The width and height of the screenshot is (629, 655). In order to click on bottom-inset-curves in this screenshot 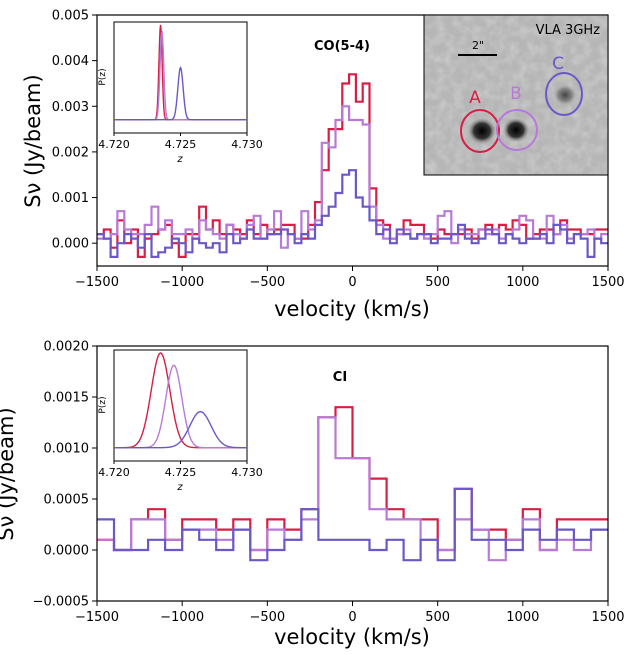, I will do `click(180, 400)`.